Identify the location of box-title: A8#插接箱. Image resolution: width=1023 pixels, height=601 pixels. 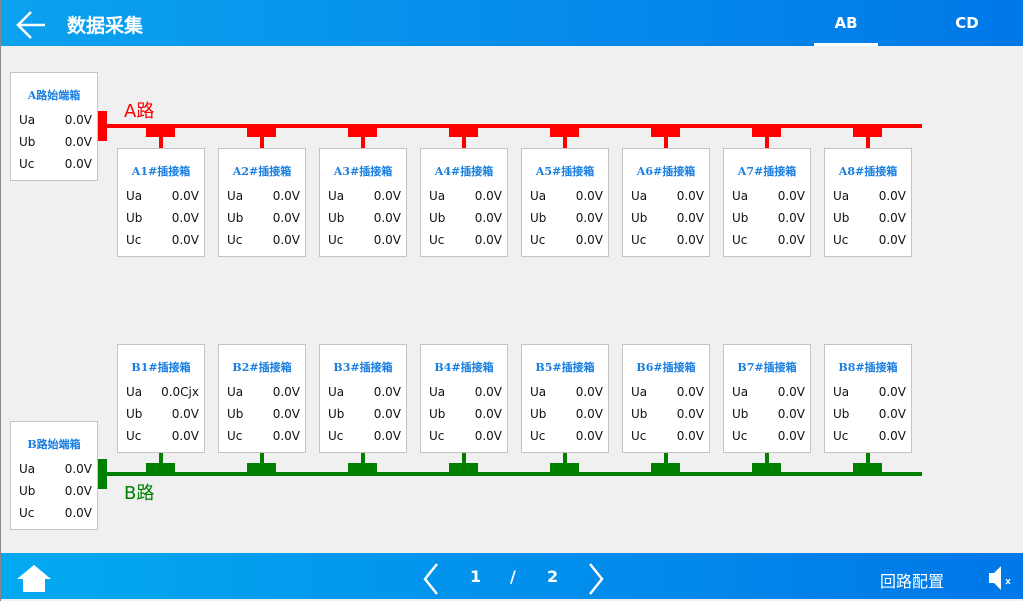
(868, 171).